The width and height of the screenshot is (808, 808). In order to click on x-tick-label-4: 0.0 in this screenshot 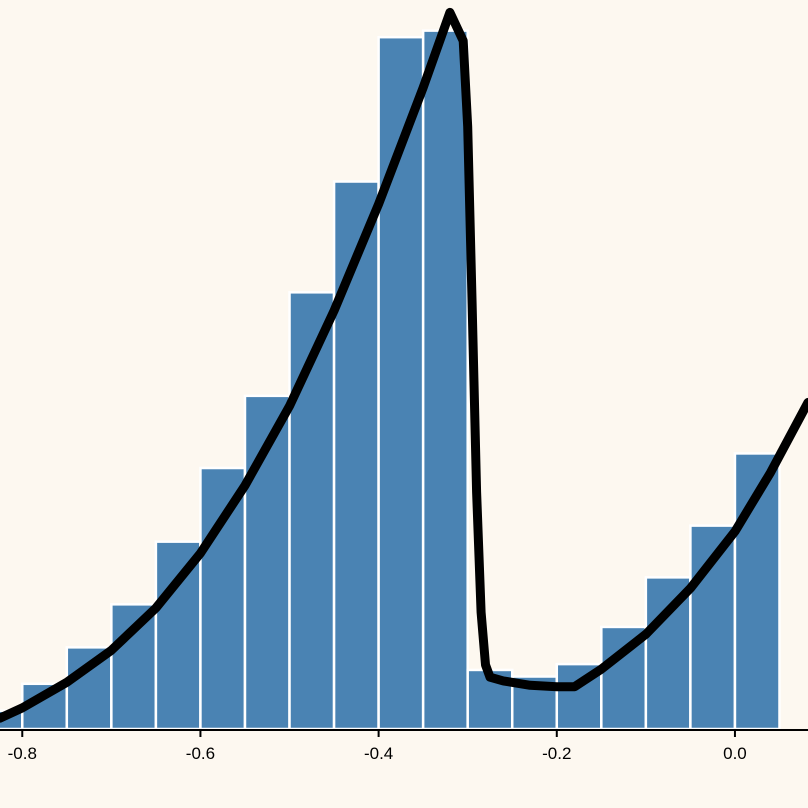, I will do `click(735, 753)`.